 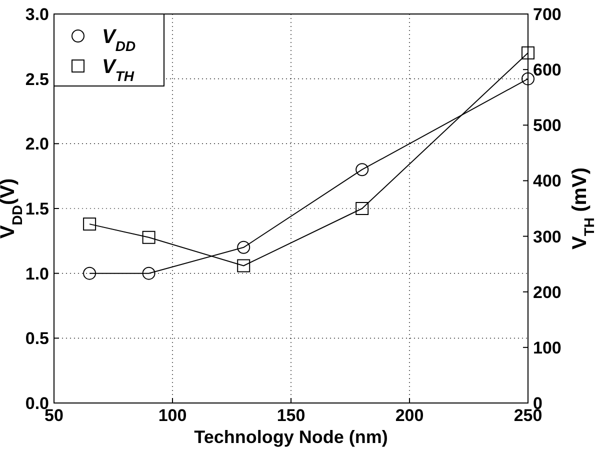 I want to click on y2-tick-label: 500, so click(x=547, y=126).